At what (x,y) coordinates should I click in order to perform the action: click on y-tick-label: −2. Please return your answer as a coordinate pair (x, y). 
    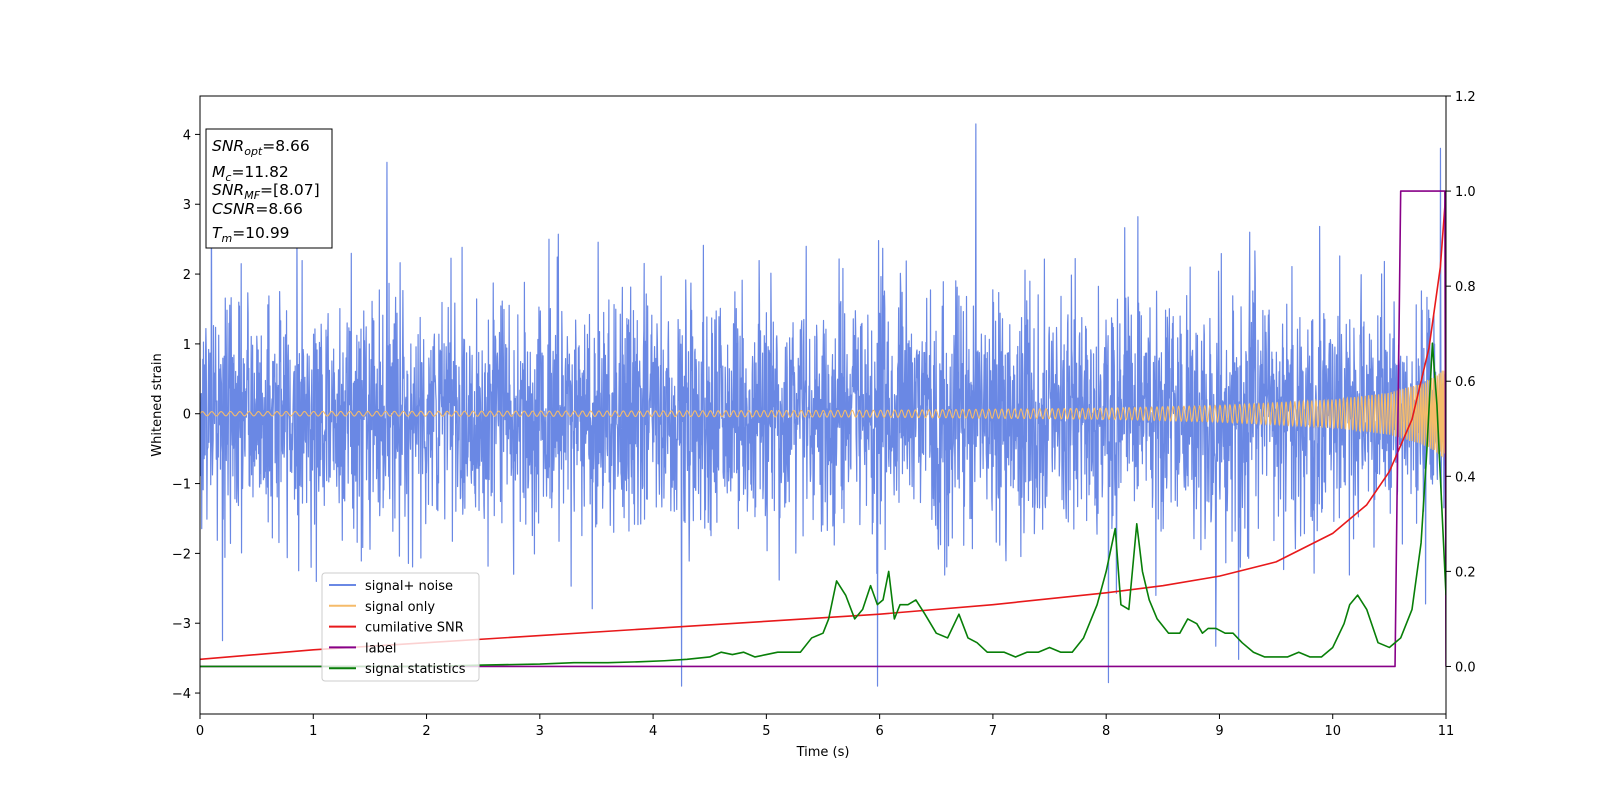
    Looking at the image, I should click on (181, 554).